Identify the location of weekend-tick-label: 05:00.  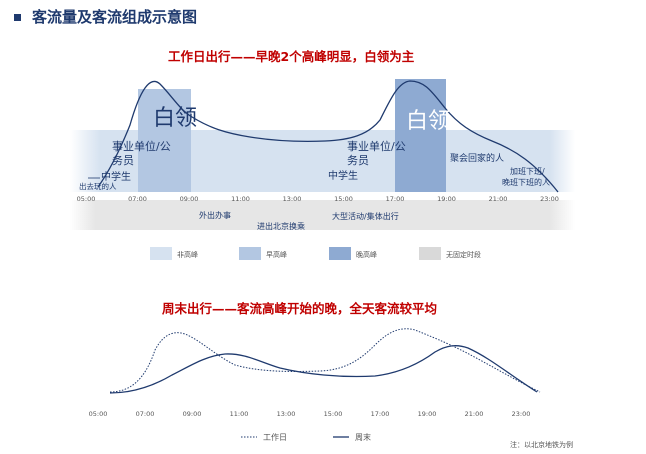
(98, 414).